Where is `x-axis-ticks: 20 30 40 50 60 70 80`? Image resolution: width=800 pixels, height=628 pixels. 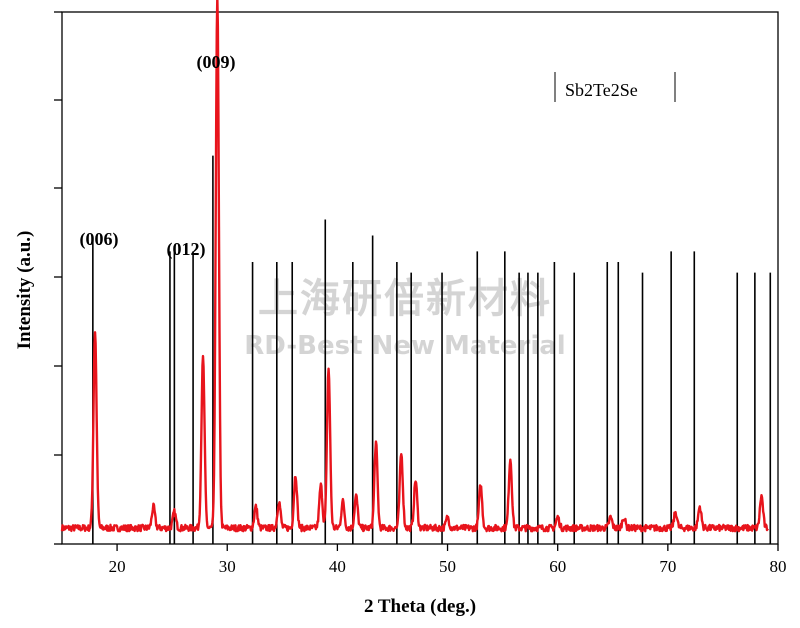 x-axis-ticks: 20 30 40 50 60 70 80 is located at coordinates (448, 560).